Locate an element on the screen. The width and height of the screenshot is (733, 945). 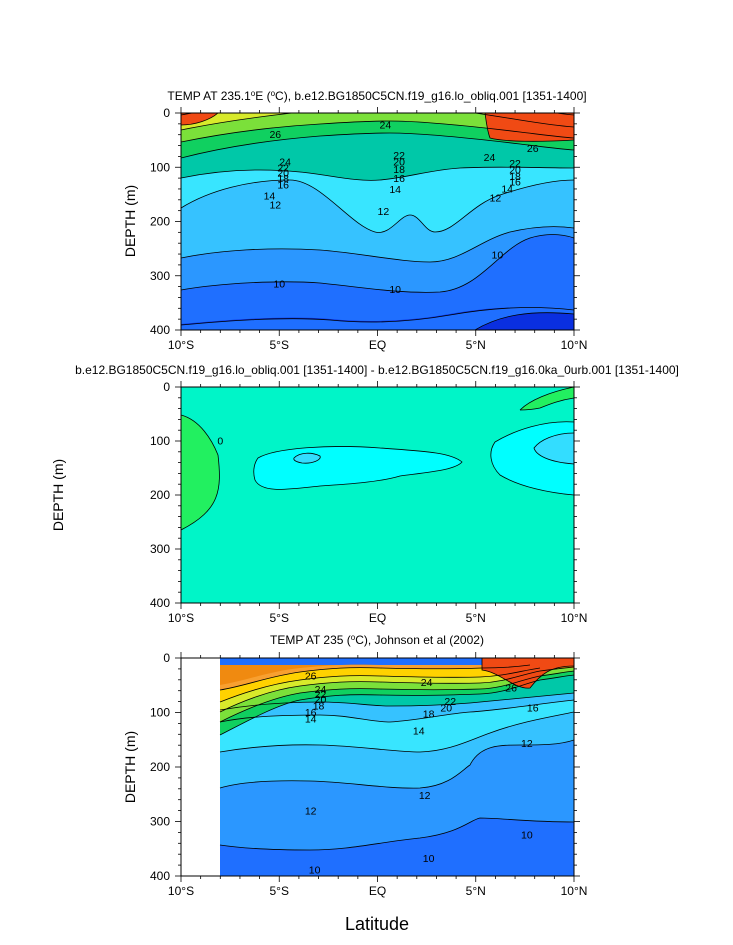
band-26-28-right is located at coordinates (497, 44).